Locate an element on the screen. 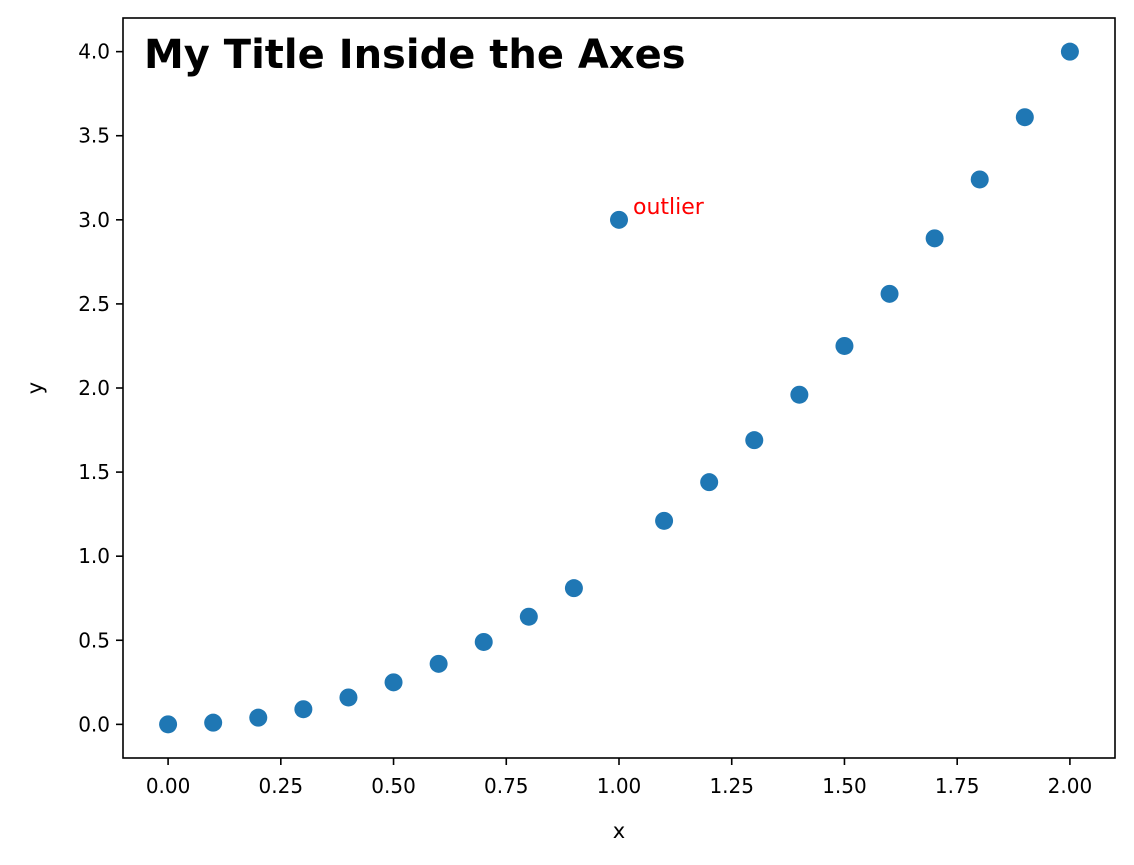 The height and width of the screenshot is (865, 1134). annotation-label: outlier is located at coordinates (669, 207).